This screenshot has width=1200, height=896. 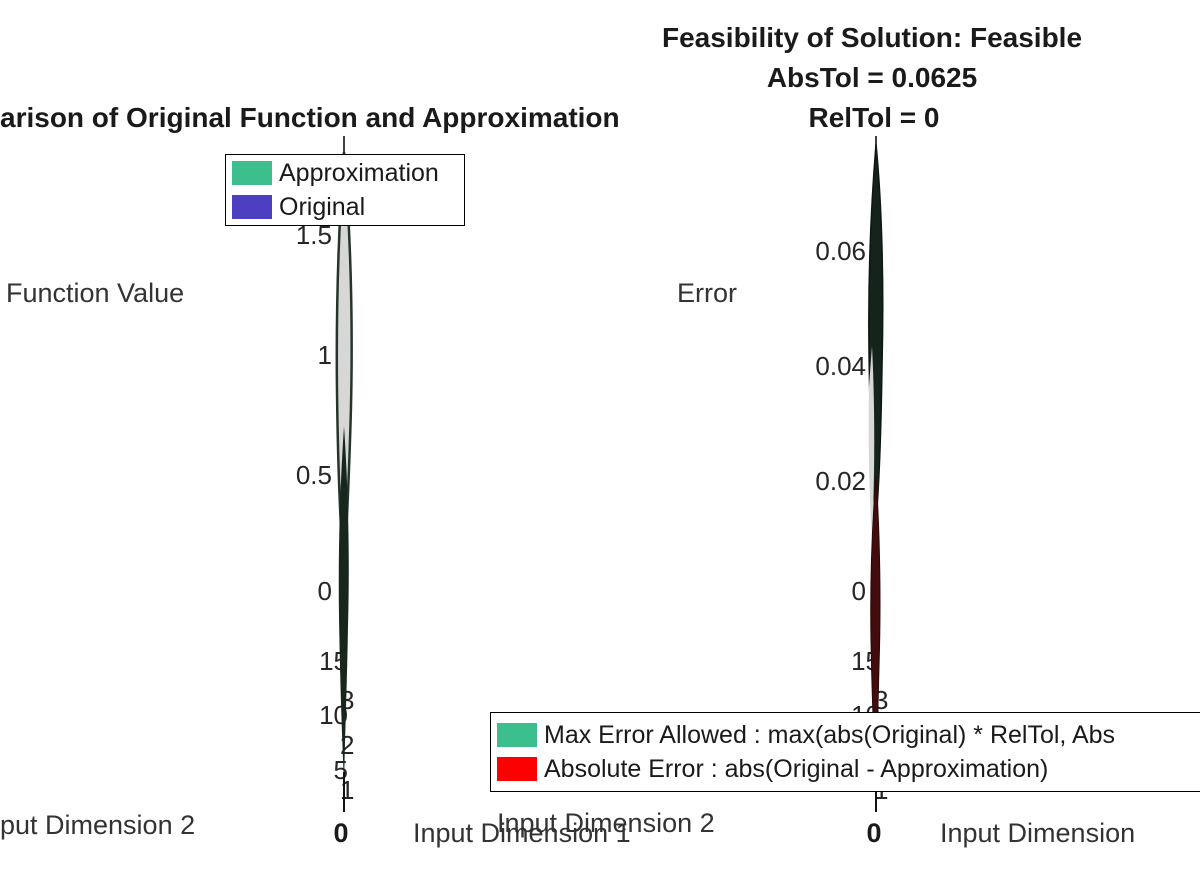 What do you see at coordinates (98, 825) in the screenshot?
I see `left-input-dimension-2-label: put Dimension 2` at bounding box center [98, 825].